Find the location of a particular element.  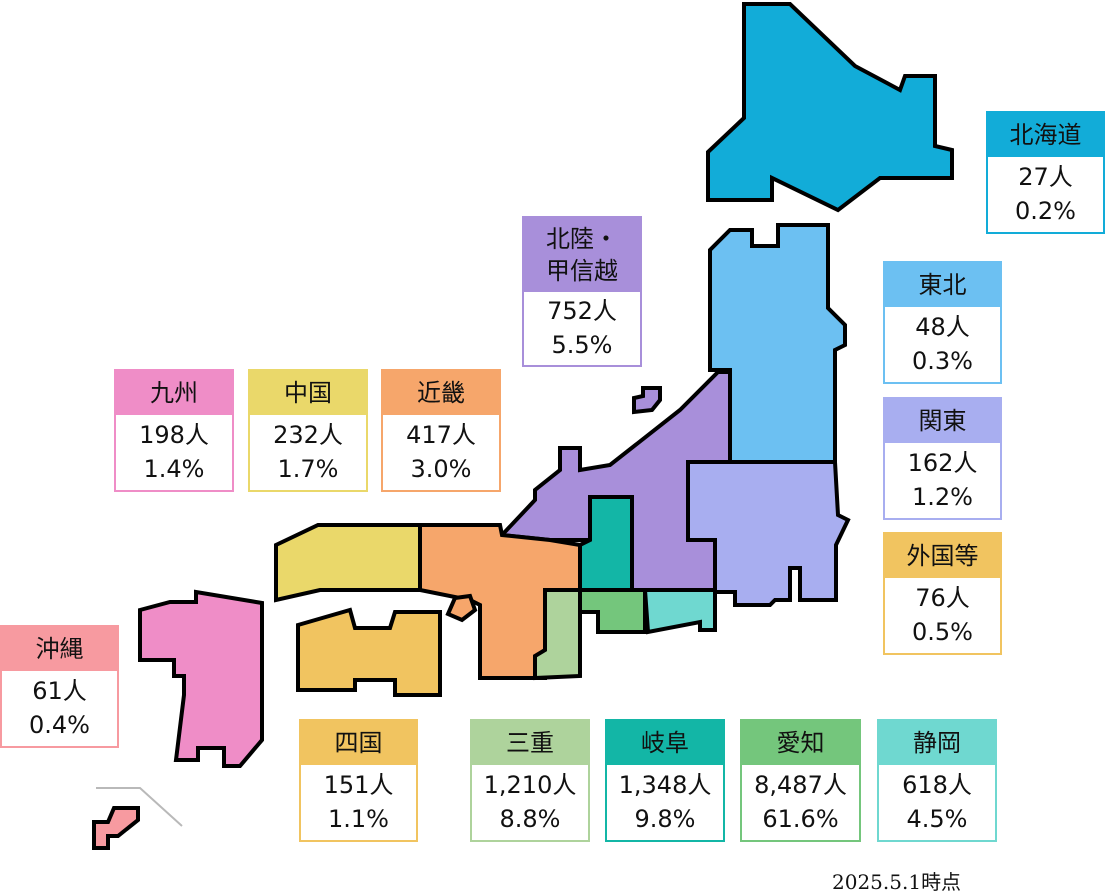

region-box-tohoku: 東北 48人 0.3% is located at coordinates (942, 322).